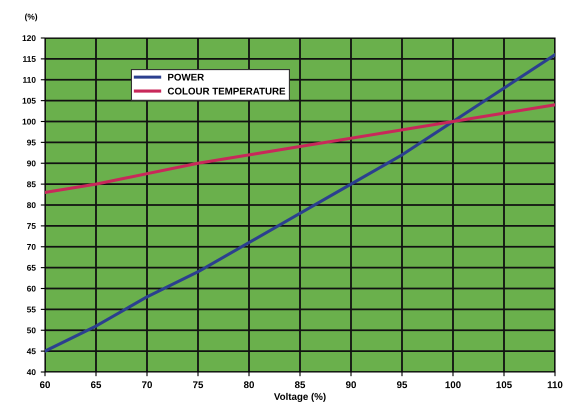 This screenshot has height=410, width=571. I want to click on y-tick-label: 95, so click(31, 143).